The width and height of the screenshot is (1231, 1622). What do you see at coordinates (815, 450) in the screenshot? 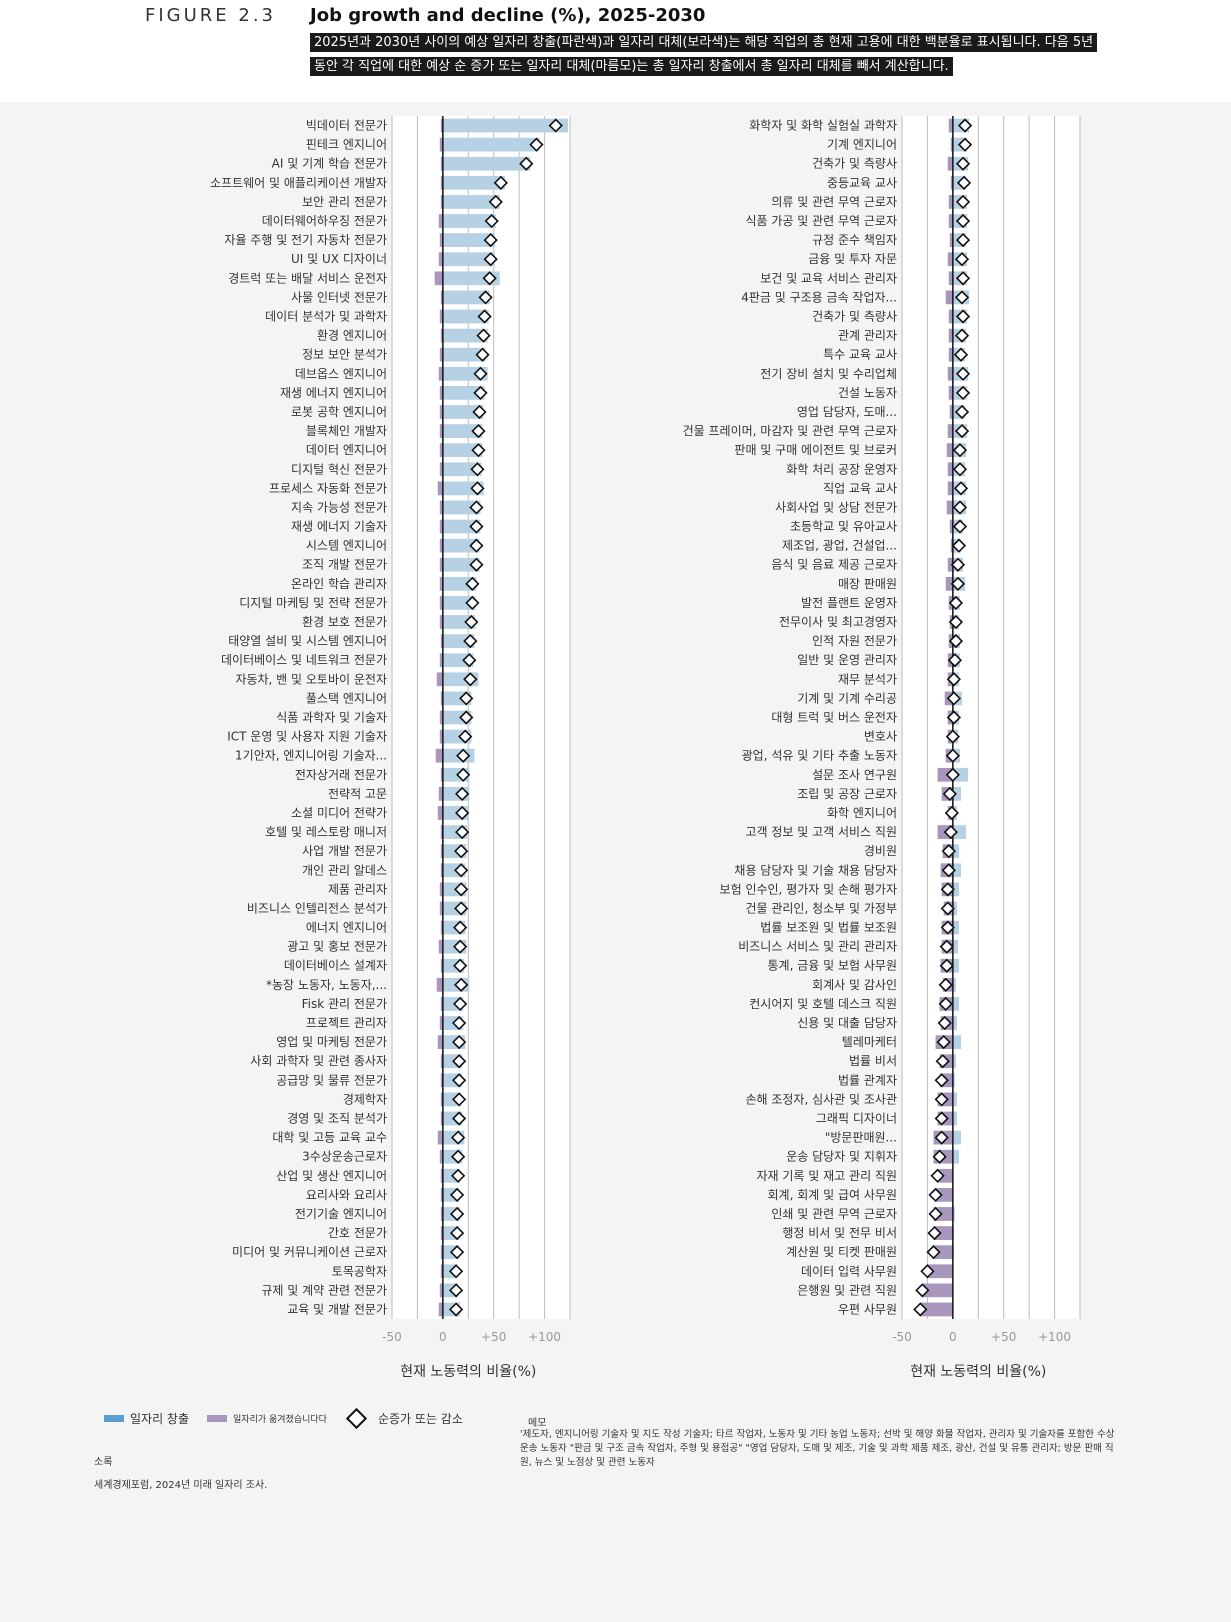
I see `category-label: 판매 및 구매 에이전트 및 브로커` at bounding box center [815, 450].